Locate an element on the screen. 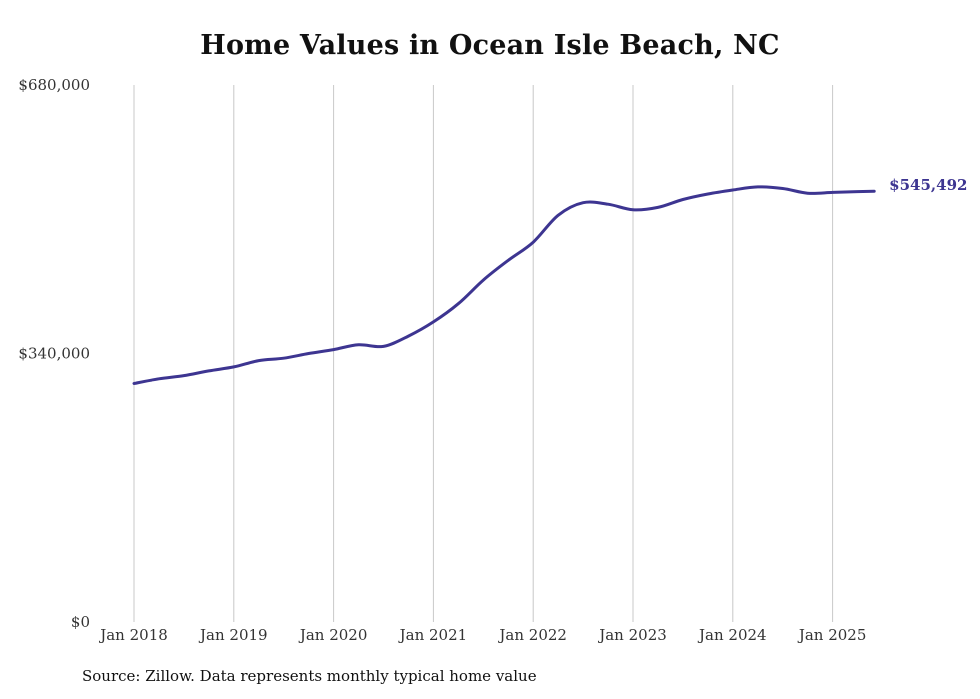 Image resolution: width=980 pixels, height=699 pixels. x-tick-label: Jan 2018 is located at coordinates (133, 635).